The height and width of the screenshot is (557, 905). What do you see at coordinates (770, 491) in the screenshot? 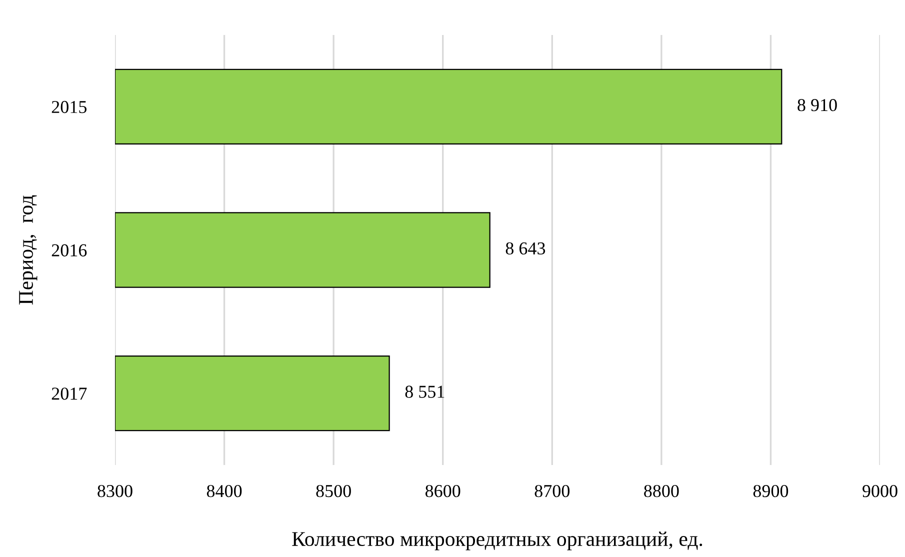
I see `x-tick-label: 8900` at bounding box center [770, 491].